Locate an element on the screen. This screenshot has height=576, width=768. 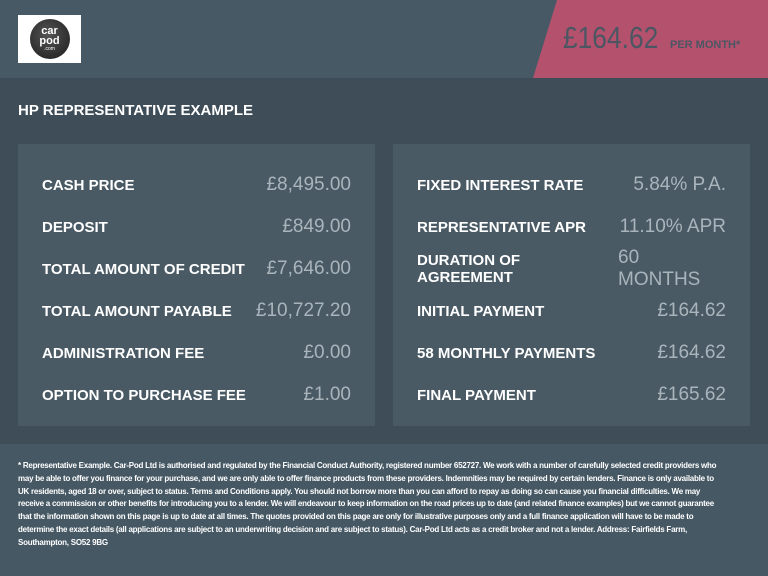
finance-row: 58 MONTHLY PAYMENTS £164.62 is located at coordinates (571, 353).